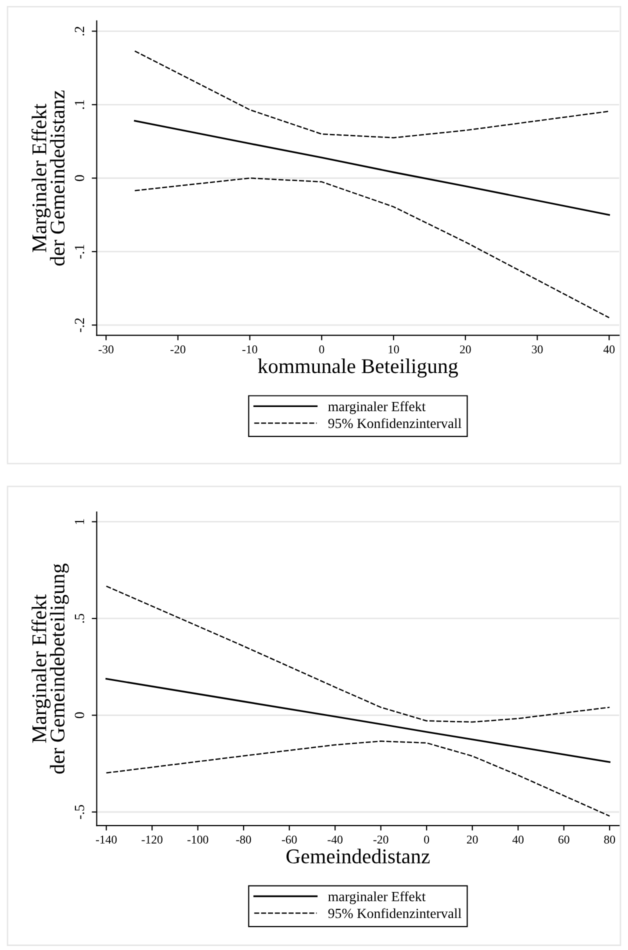 Image resolution: width=628 pixels, height=950 pixels. What do you see at coordinates (243, 840) in the screenshot?
I see `x-tick-label: -80` at bounding box center [243, 840].